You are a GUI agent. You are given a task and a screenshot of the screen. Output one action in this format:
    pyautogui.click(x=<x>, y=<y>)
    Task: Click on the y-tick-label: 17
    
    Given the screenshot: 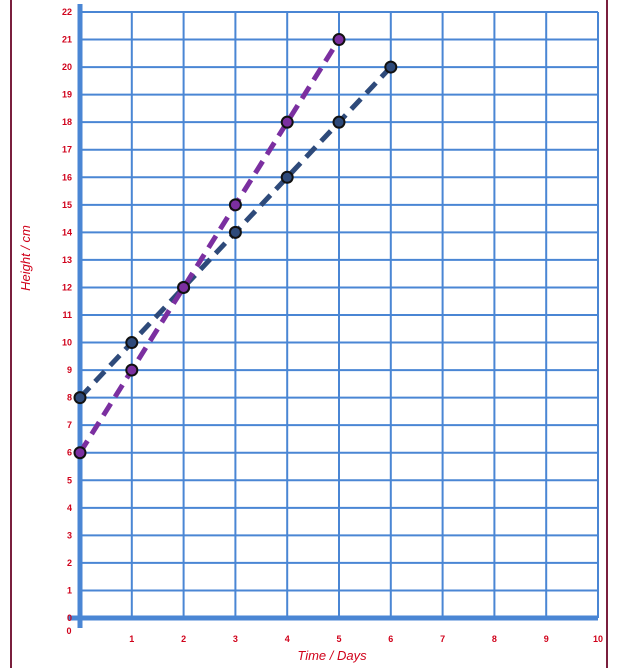 What is the action you would take?
    pyautogui.click(x=67, y=150)
    